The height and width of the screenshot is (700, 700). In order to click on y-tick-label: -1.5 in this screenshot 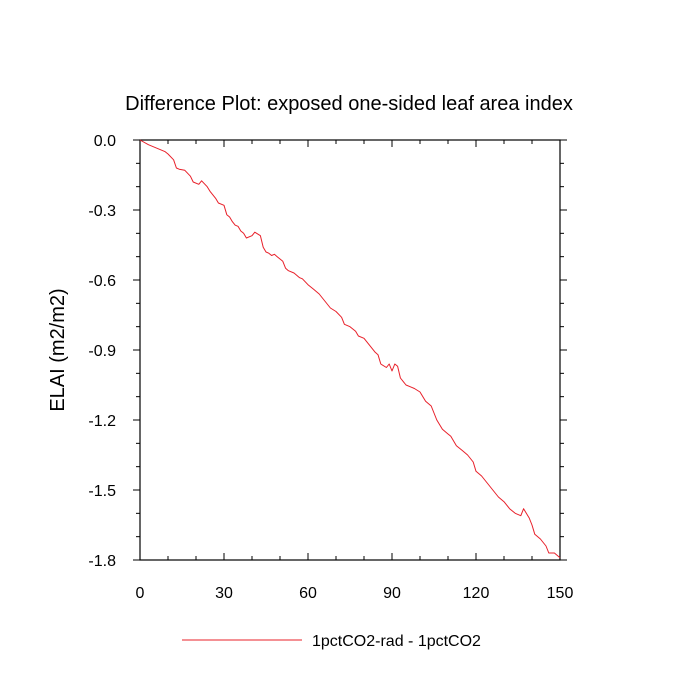, I will do `click(102, 491)`.